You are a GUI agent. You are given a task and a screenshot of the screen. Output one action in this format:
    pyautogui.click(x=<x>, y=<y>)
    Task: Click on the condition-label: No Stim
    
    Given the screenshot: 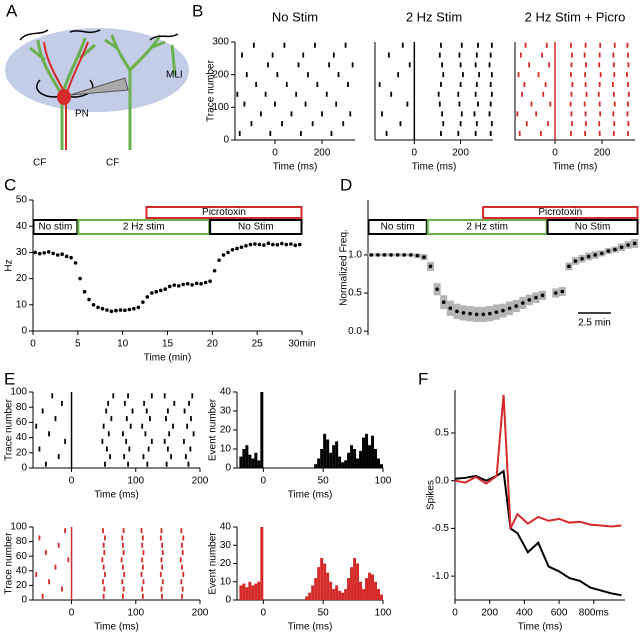 What is the action you would take?
    pyautogui.click(x=256, y=227)
    